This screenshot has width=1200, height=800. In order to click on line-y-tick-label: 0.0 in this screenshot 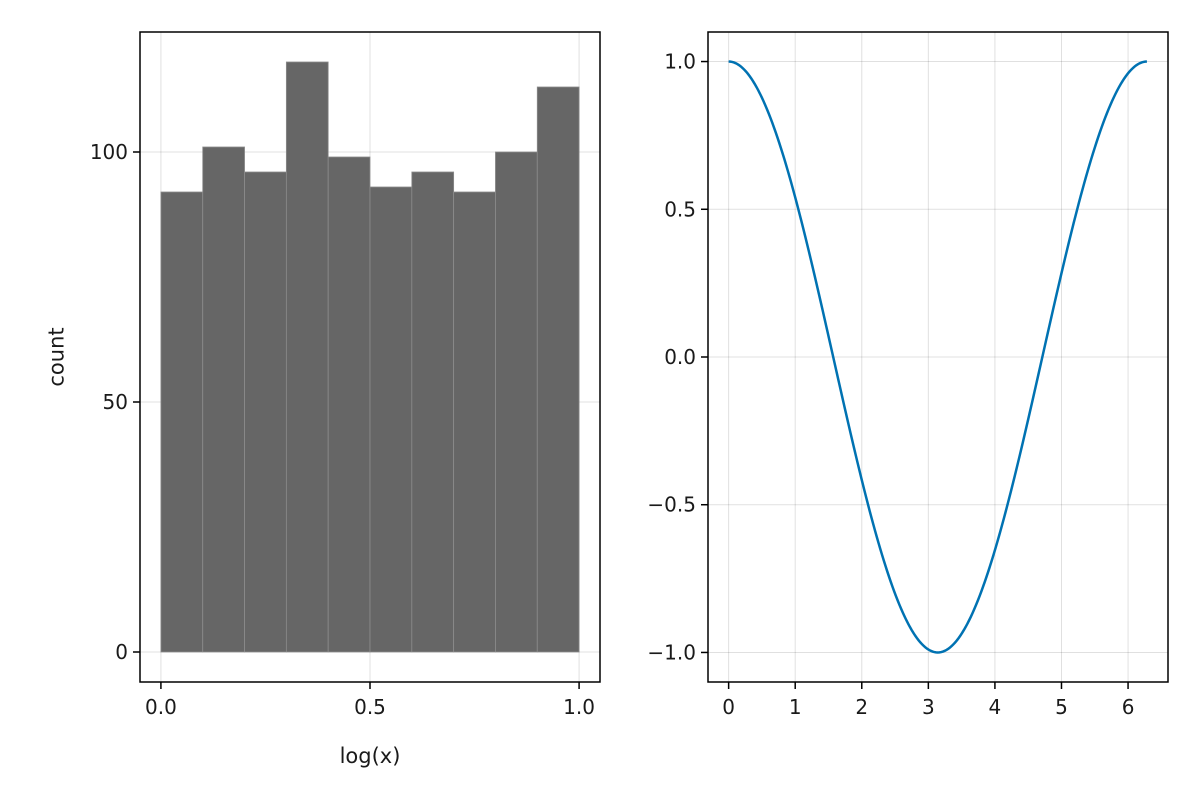, I will do `click(680, 357)`.